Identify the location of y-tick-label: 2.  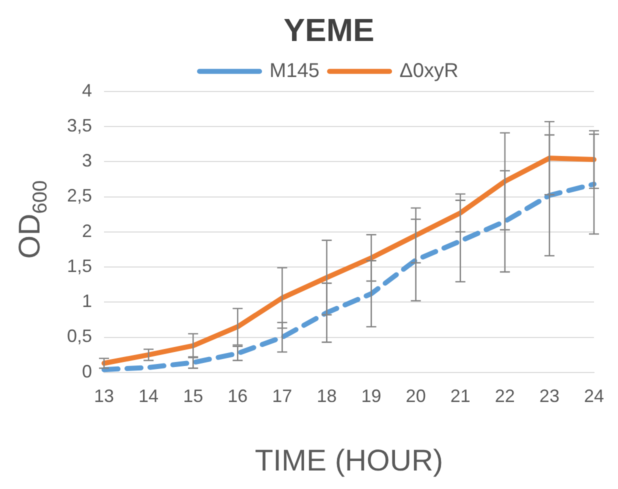
(87, 230).